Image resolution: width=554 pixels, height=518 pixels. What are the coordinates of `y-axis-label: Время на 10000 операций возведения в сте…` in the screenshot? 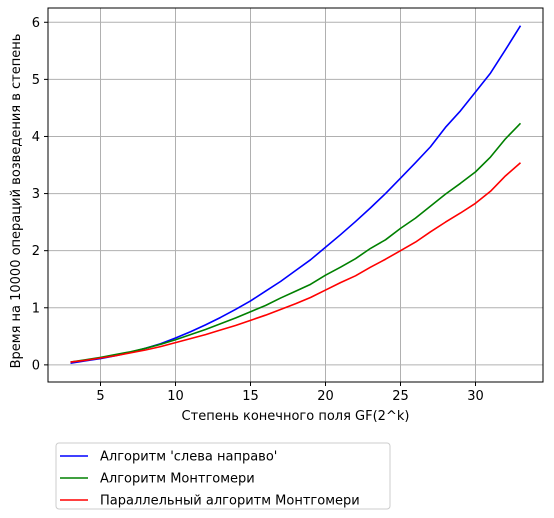 It's located at (16, 201).